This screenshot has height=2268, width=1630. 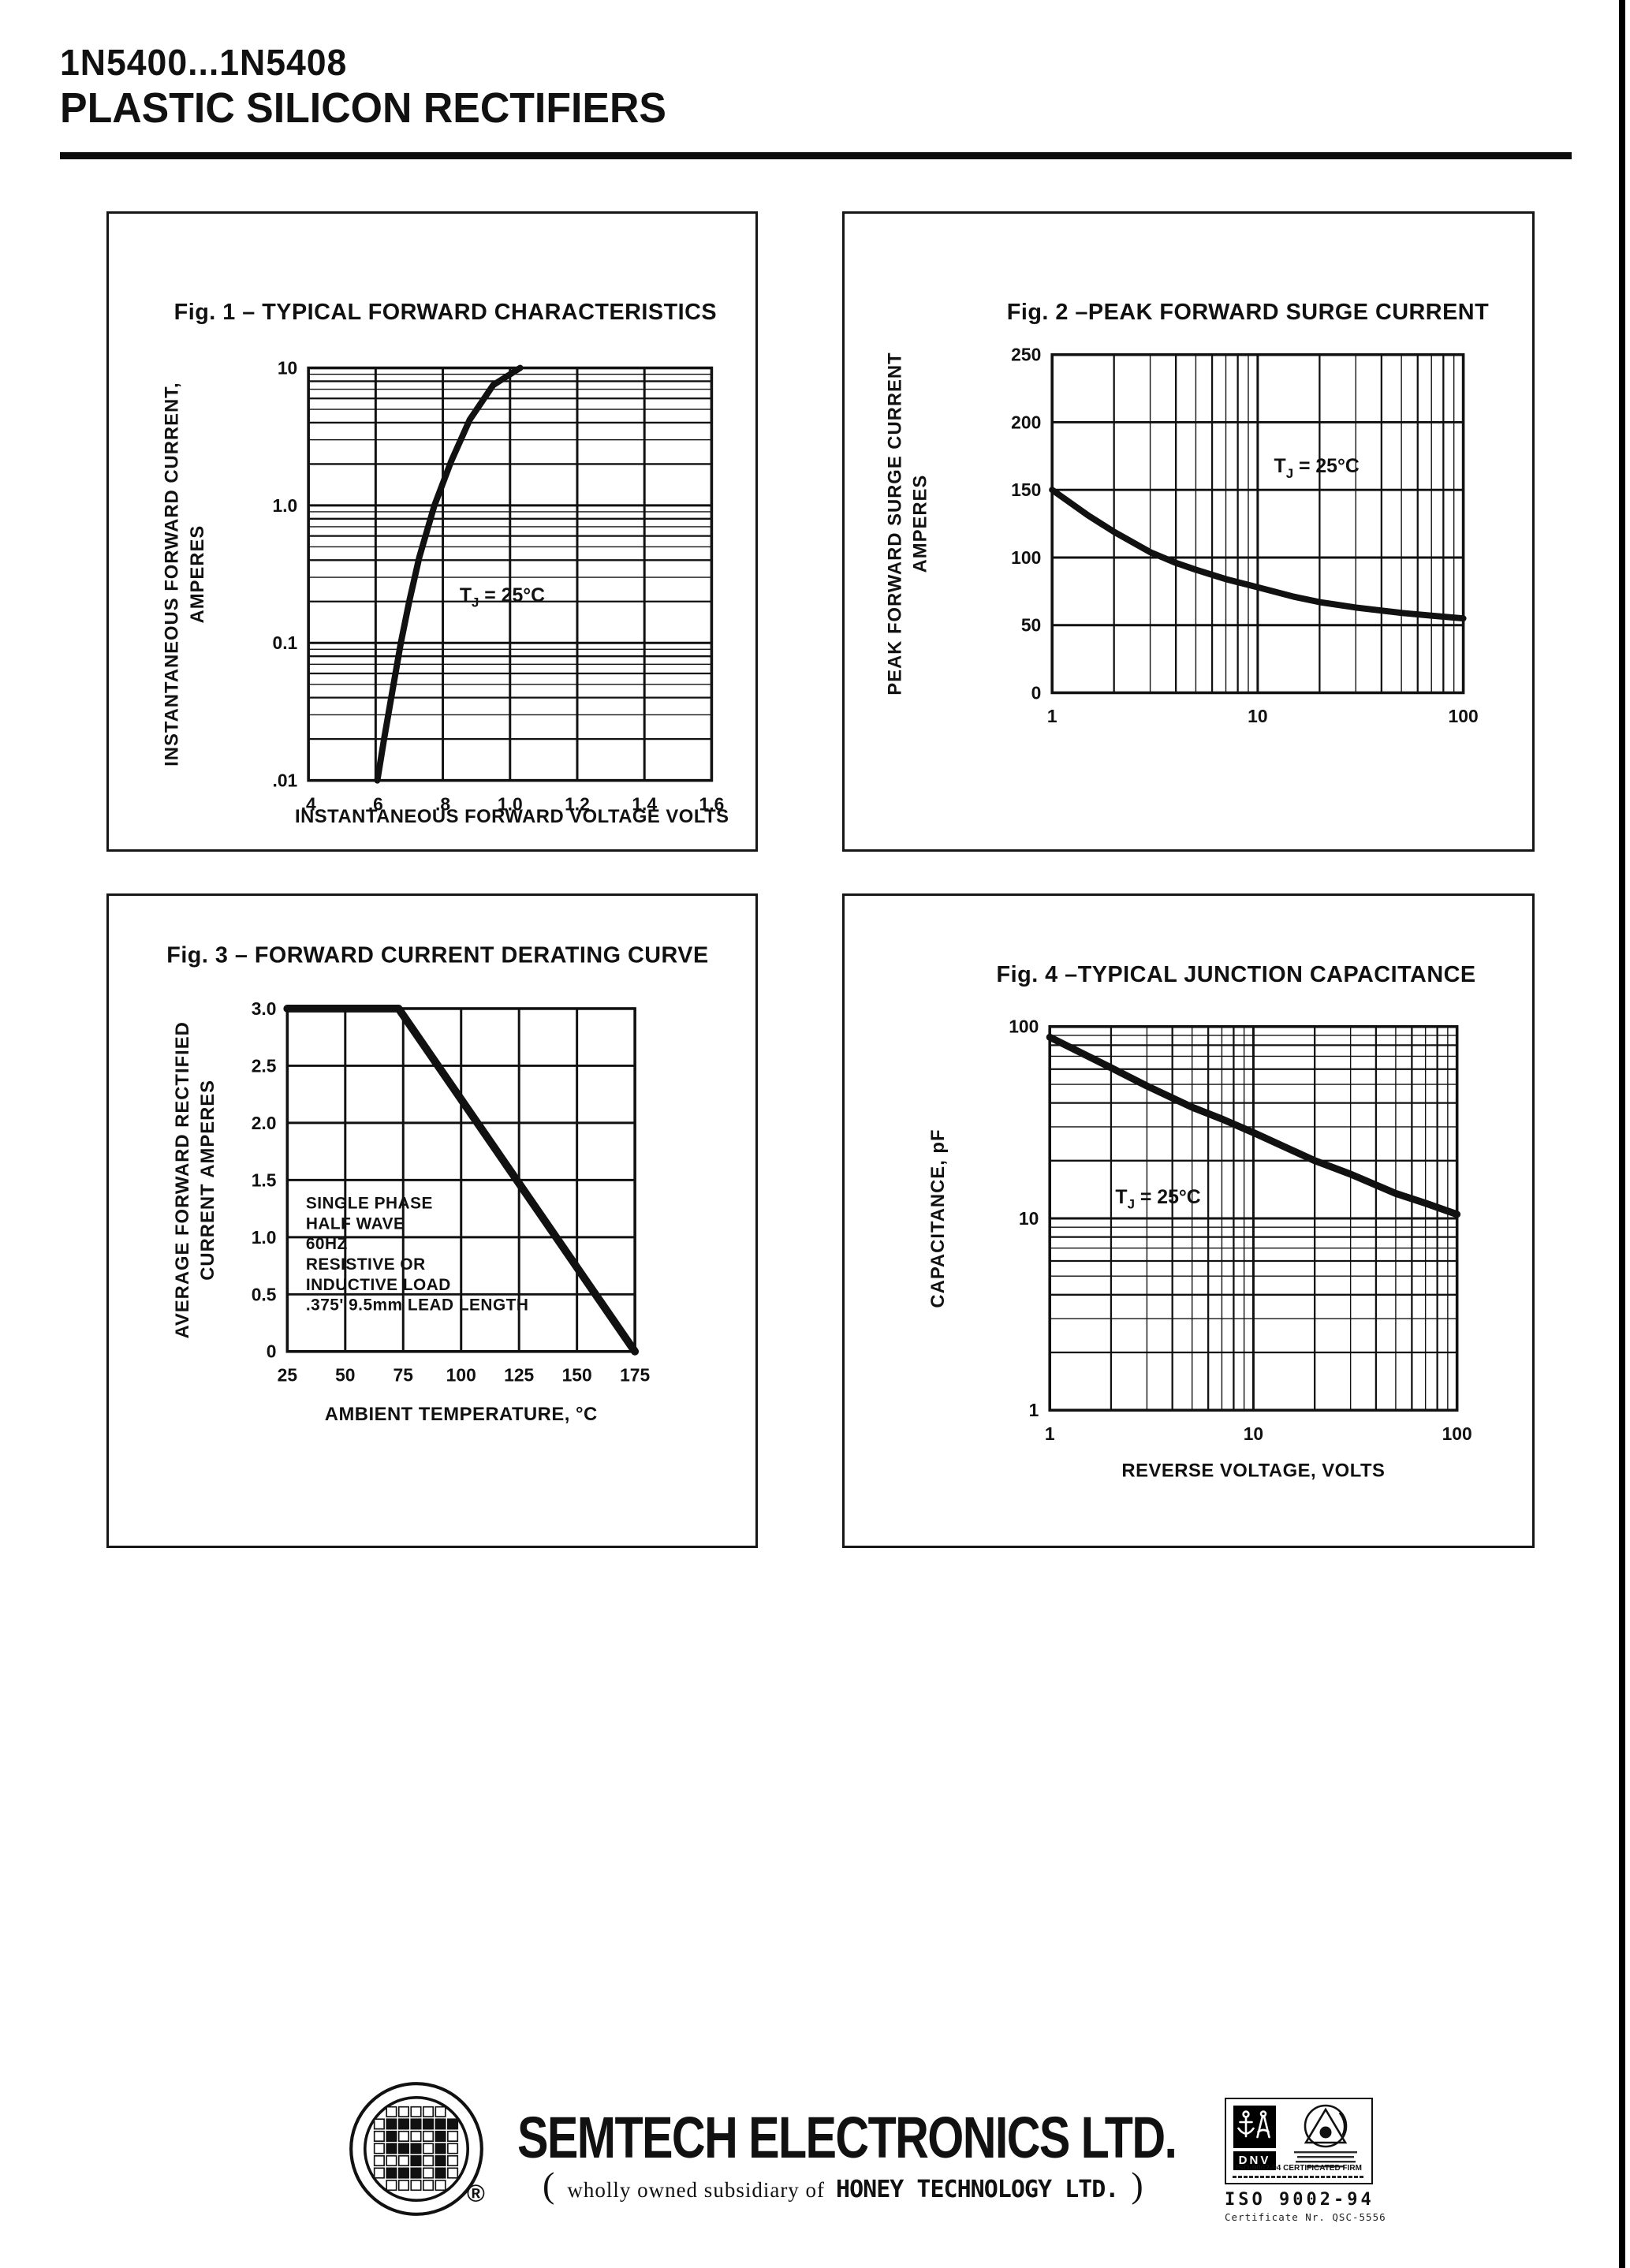 What do you see at coordinates (712, 803) in the screenshot?
I see `x-tick-label: 1.6` at bounding box center [712, 803].